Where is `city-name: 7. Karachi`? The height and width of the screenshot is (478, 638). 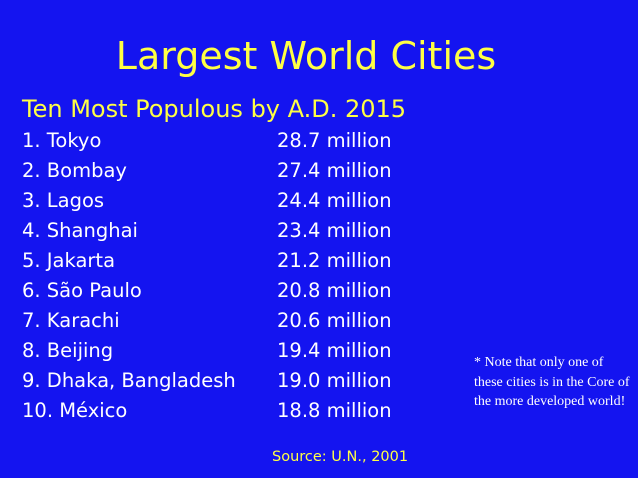
city-name: 7. Karachi is located at coordinates (71, 320).